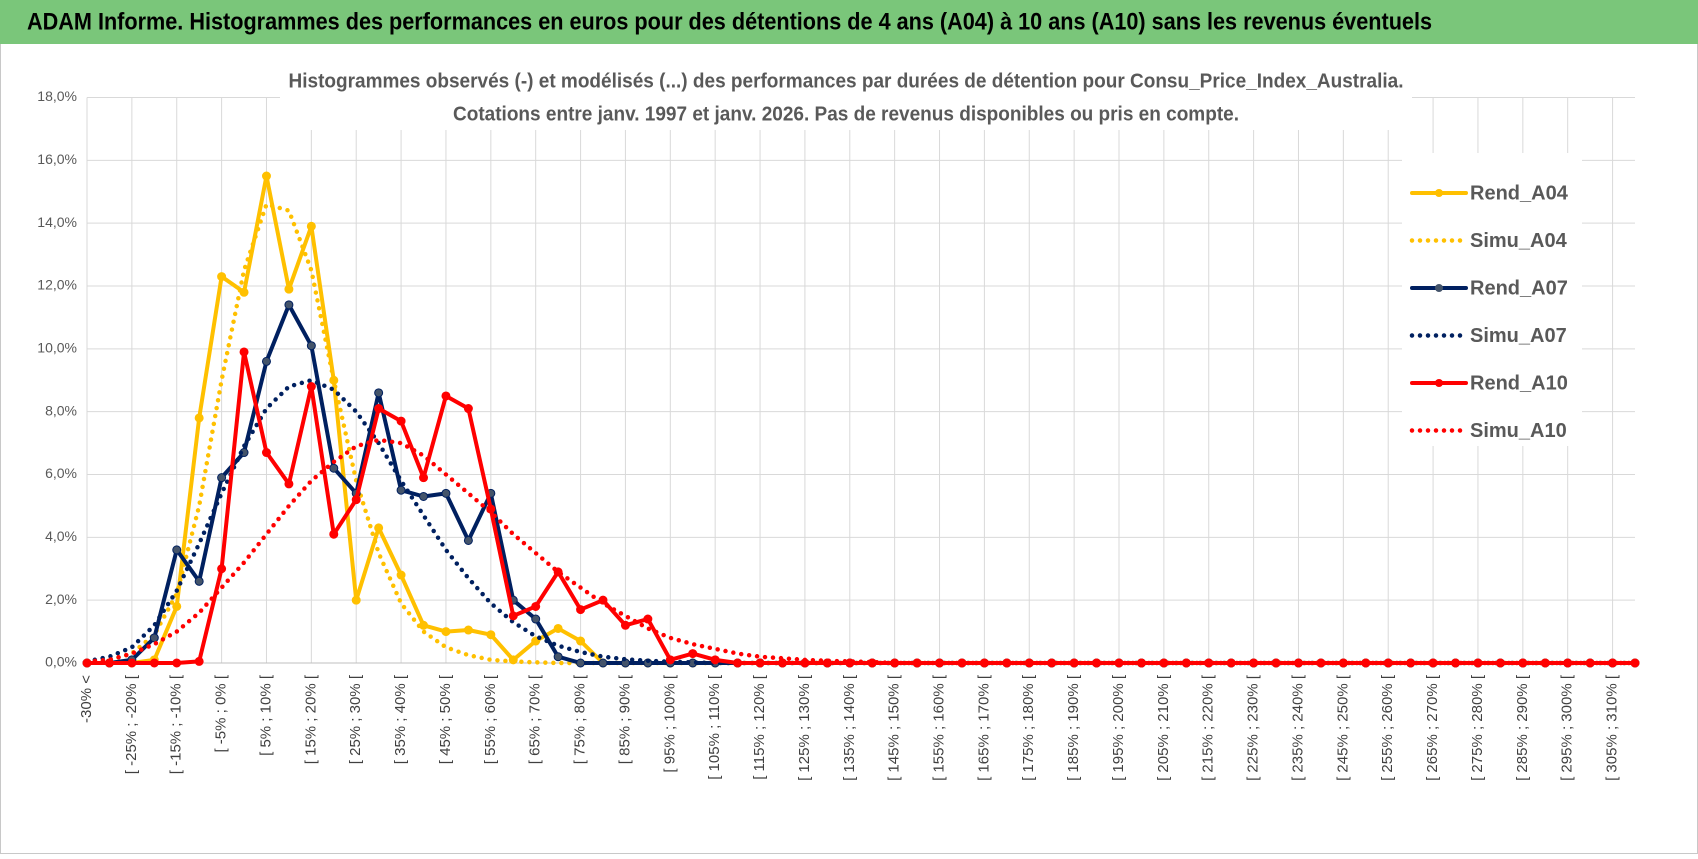 Image resolution: width=1698 pixels, height=859 pixels. I want to click on legend-label: Rend_A04, so click(1519, 193).